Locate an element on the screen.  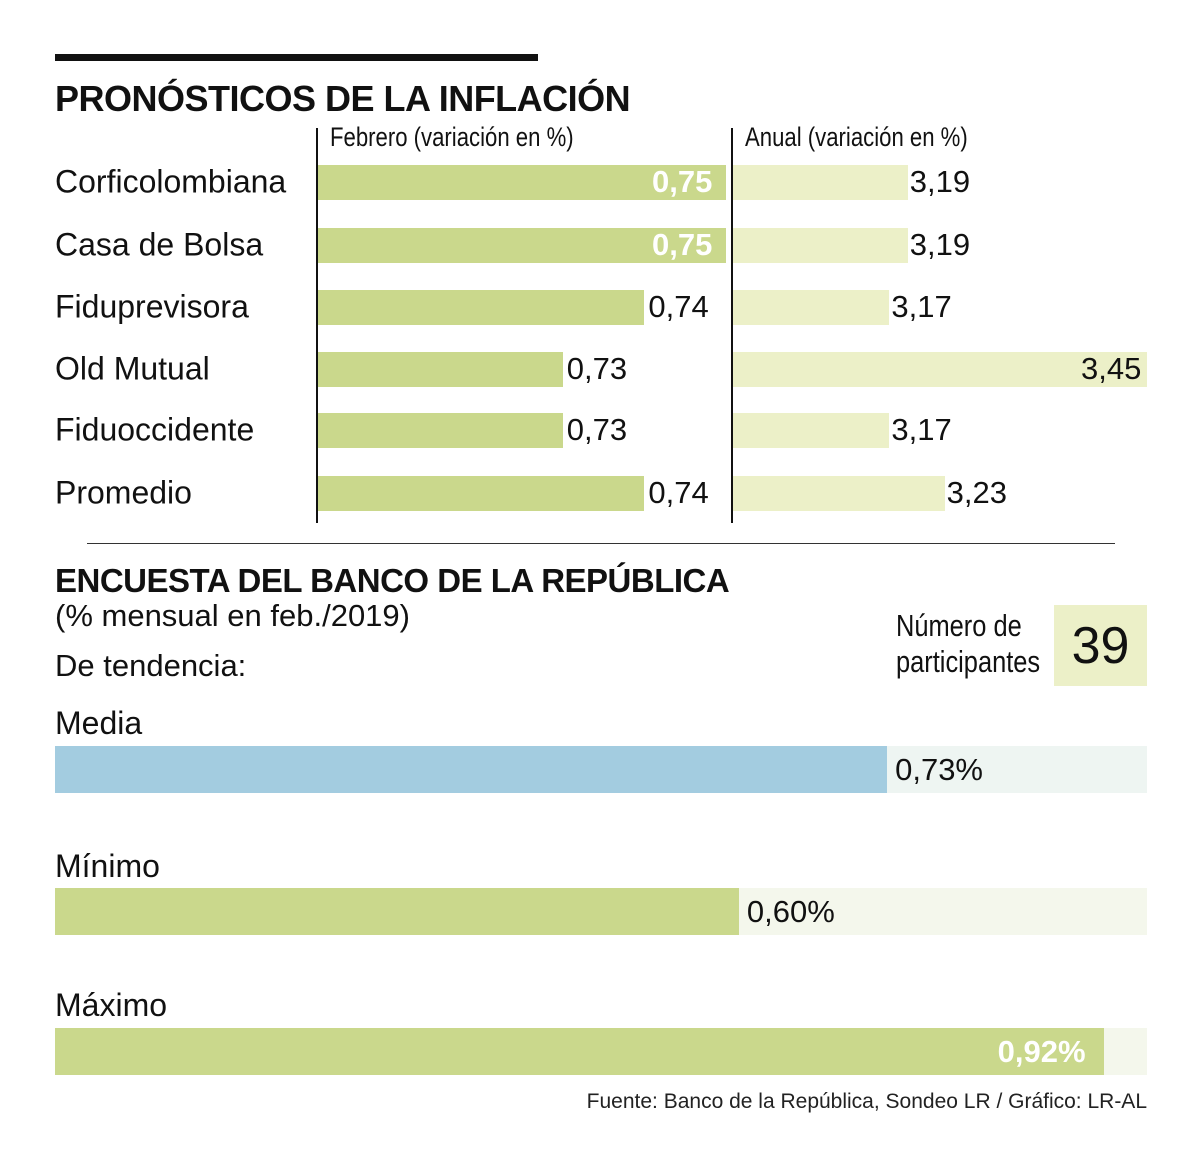
section-divider is located at coordinates (601, 543).